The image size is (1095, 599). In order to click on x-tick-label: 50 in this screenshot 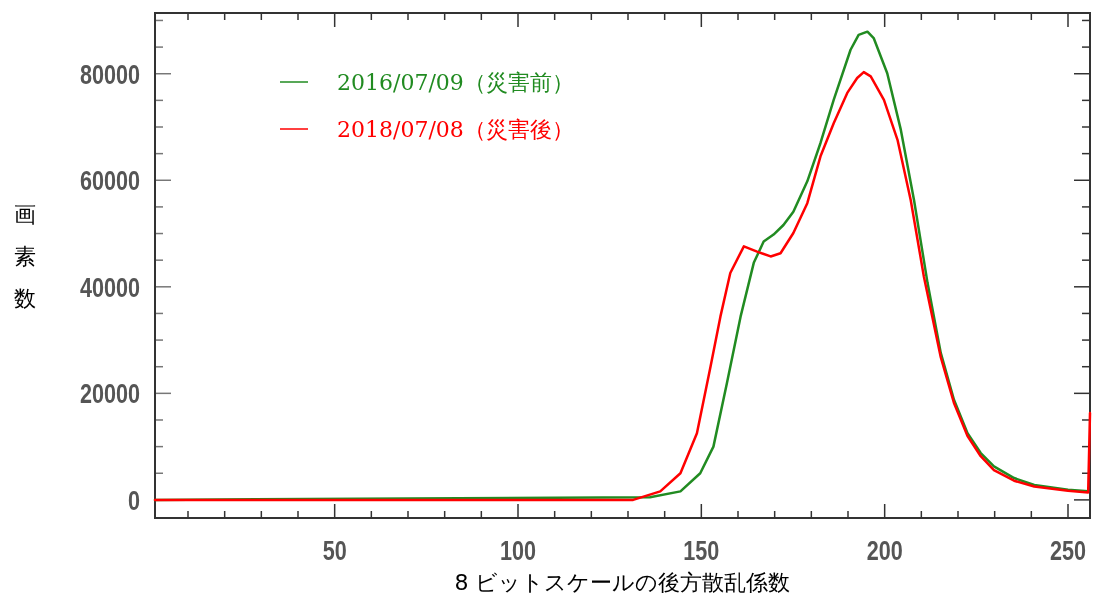, I will do `click(334, 550)`.